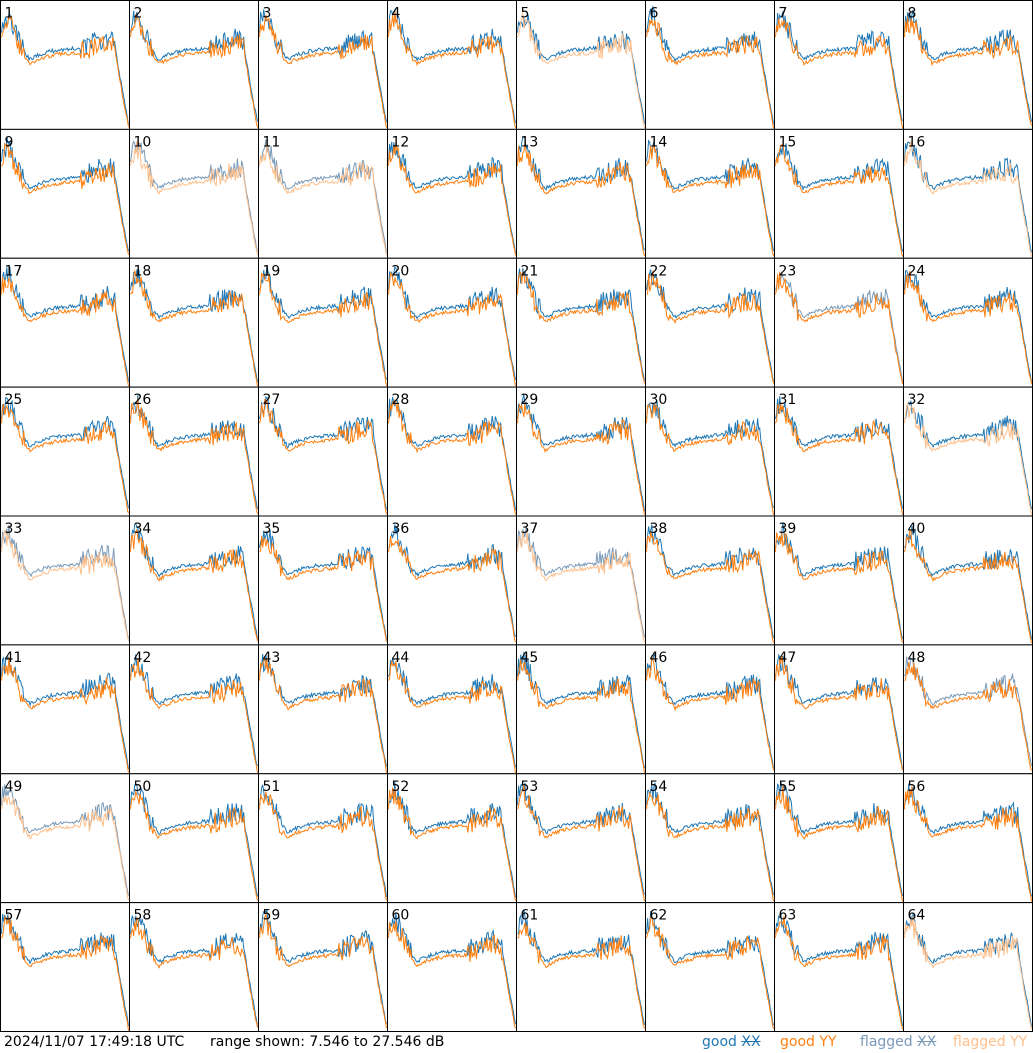 This screenshot has width=1033, height=1053. I want to click on panel-15: 15, so click(839, 193).